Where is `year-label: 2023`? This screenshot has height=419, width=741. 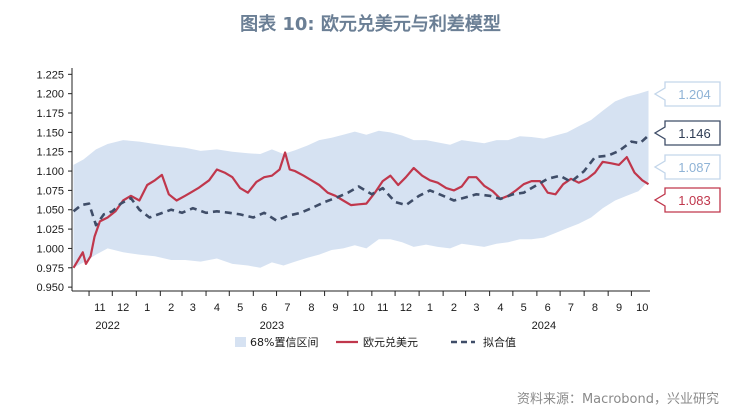
year-label: 2023 is located at coordinates (272, 326).